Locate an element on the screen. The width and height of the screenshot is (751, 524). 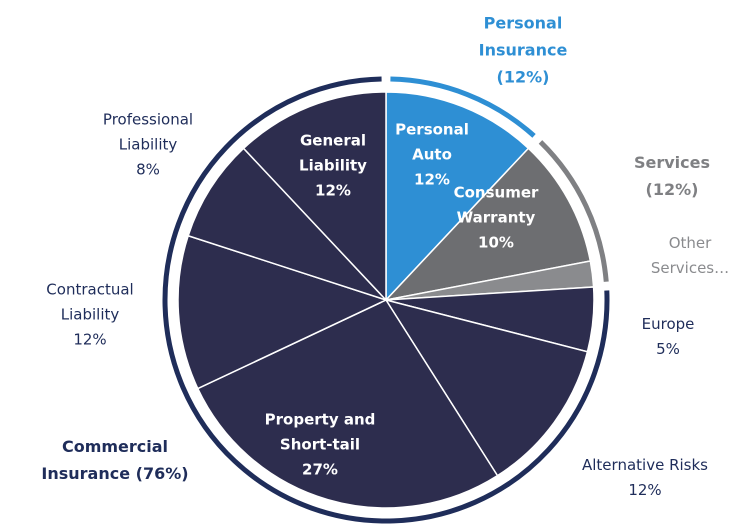
slice-label: Consumer Warranty 10% is located at coordinates (496, 218).